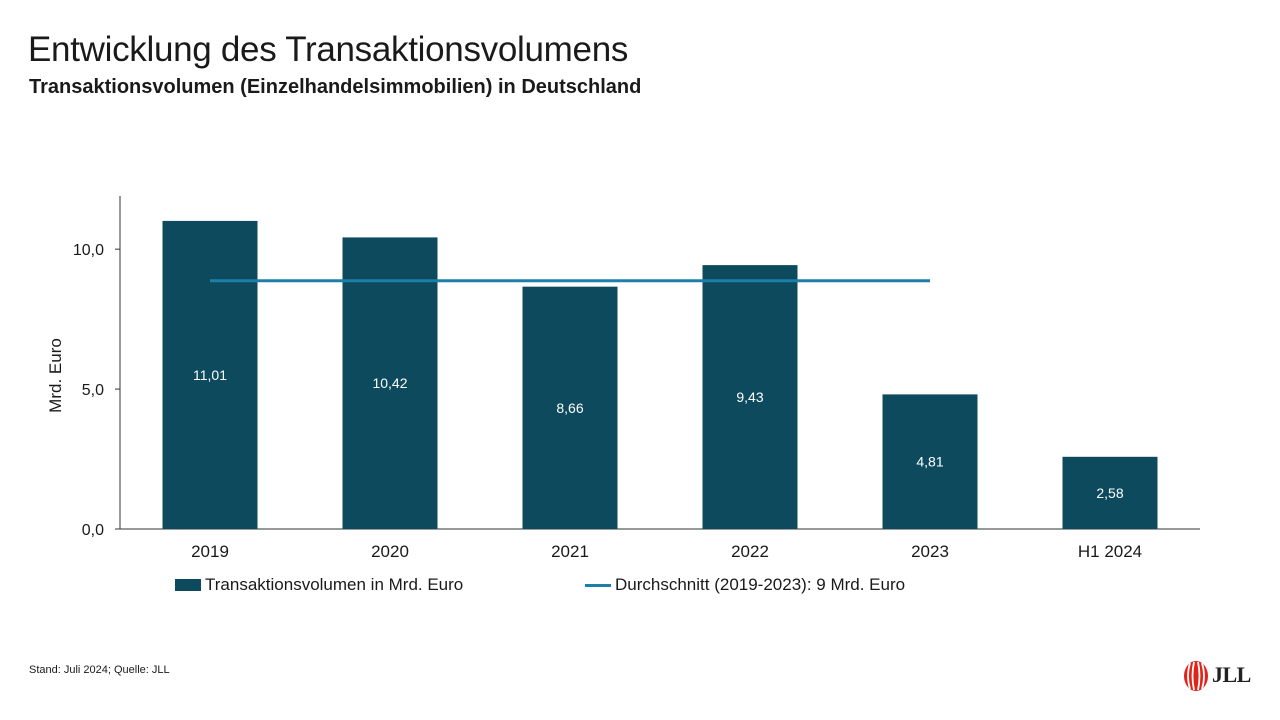  What do you see at coordinates (930, 551) in the screenshot?
I see `x-tick-label: 2023` at bounding box center [930, 551].